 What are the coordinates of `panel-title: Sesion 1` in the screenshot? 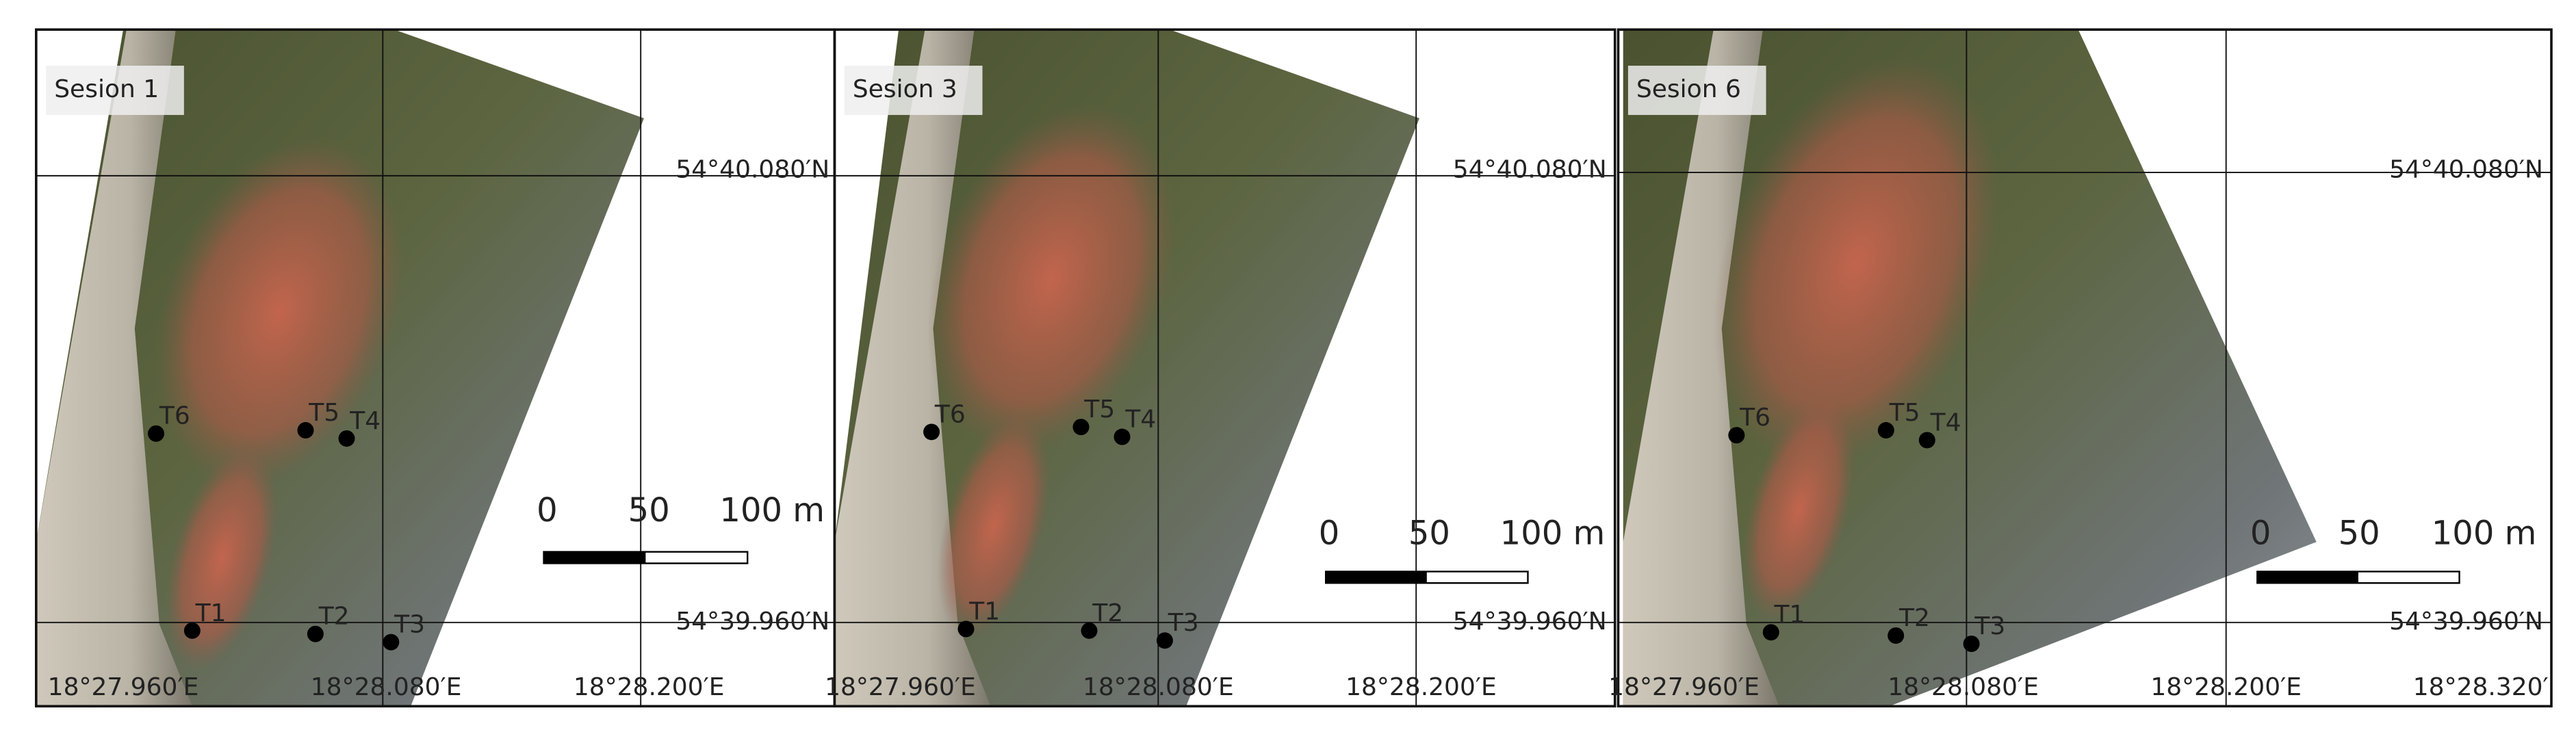 It's located at (106, 89).